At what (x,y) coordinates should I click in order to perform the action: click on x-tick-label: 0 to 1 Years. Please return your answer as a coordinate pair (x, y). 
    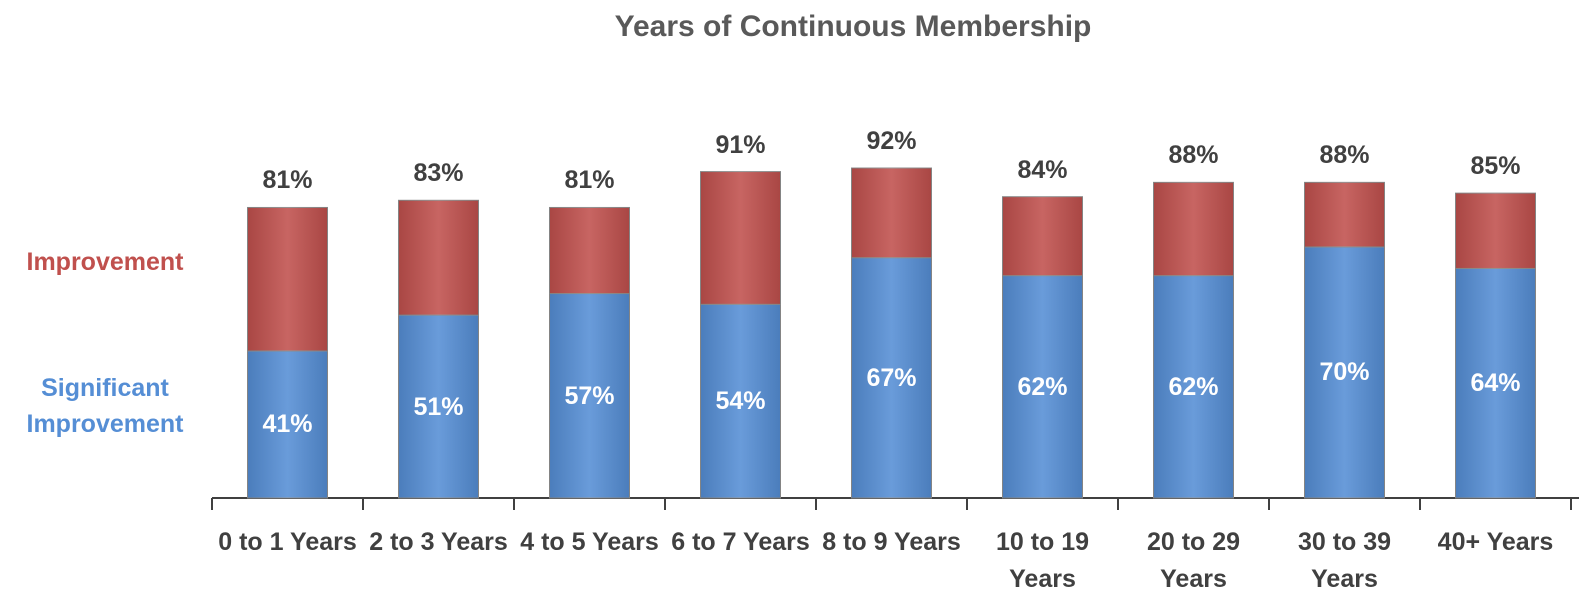
    Looking at the image, I should click on (287, 542).